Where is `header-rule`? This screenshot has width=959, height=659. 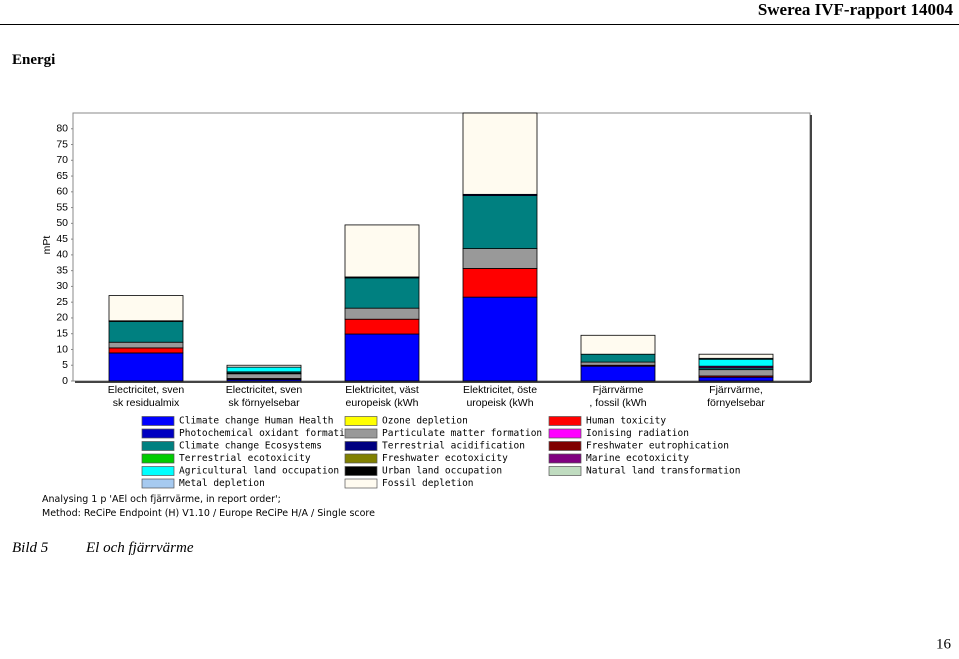
header-rule is located at coordinates (479, 24).